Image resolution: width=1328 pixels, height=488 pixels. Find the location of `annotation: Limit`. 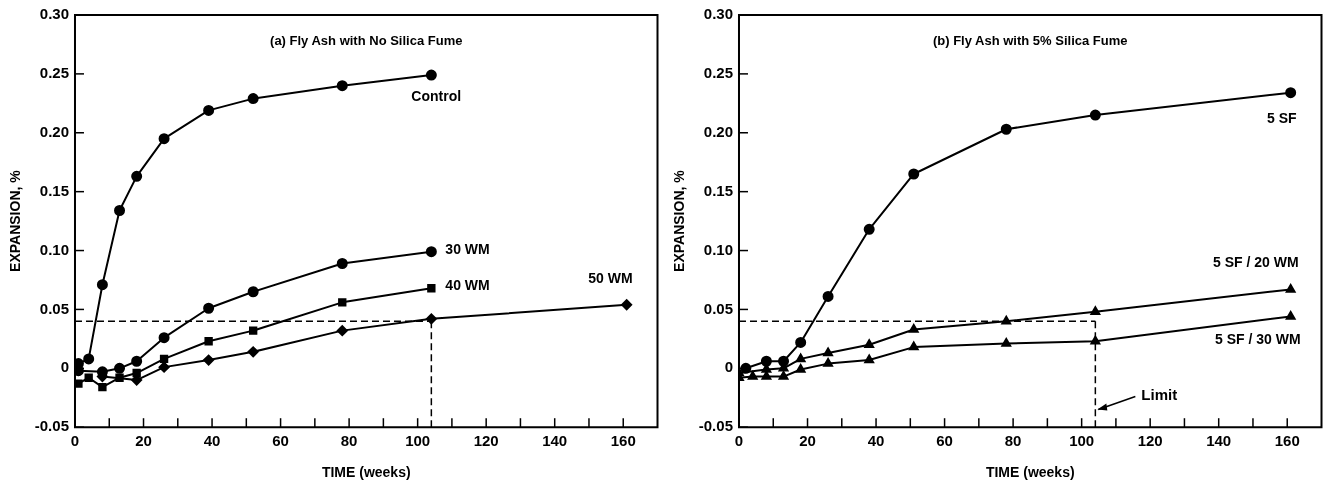

annotation: Limit is located at coordinates (1159, 394).